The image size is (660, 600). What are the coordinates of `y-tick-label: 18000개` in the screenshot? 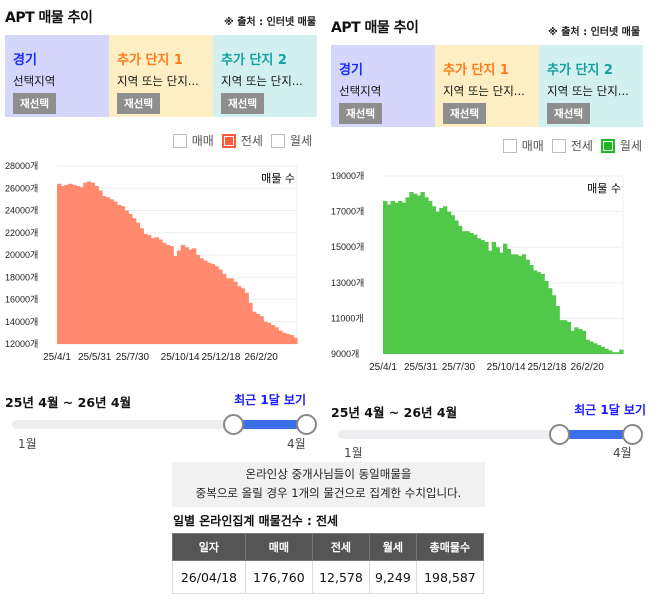 It's located at (21, 277).